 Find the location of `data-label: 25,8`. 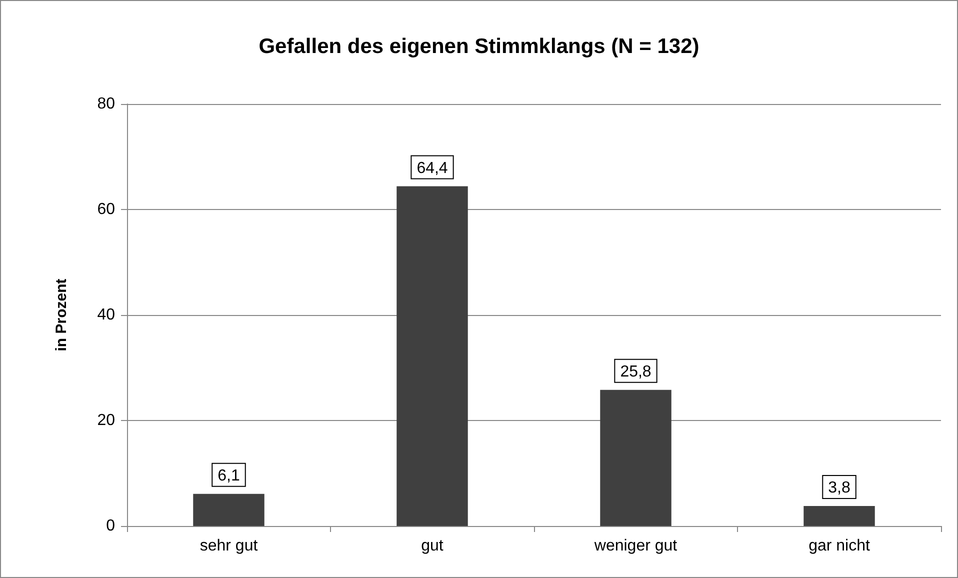

data-label: 25,8 is located at coordinates (636, 371).